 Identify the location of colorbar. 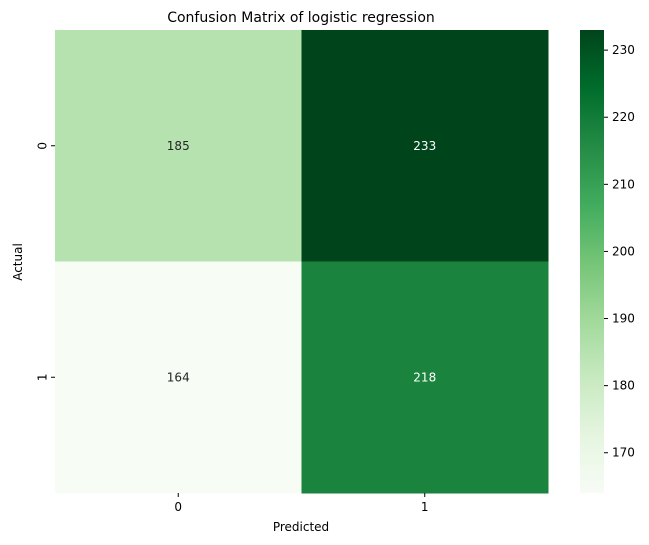
(592, 261).